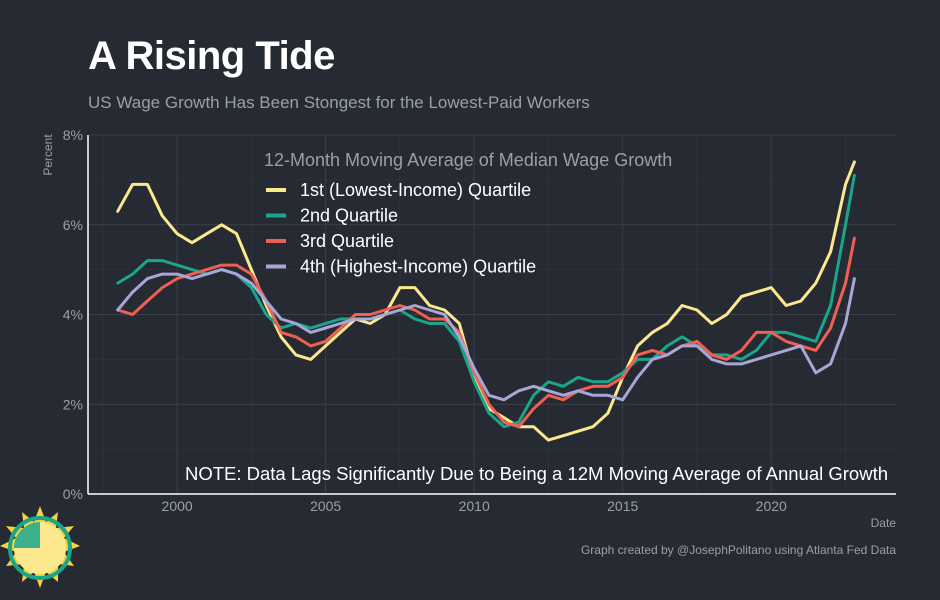 This screenshot has width=940, height=600. Describe the element at coordinates (73, 404) in the screenshot. I see `y-tick-label: 2%` at that location.